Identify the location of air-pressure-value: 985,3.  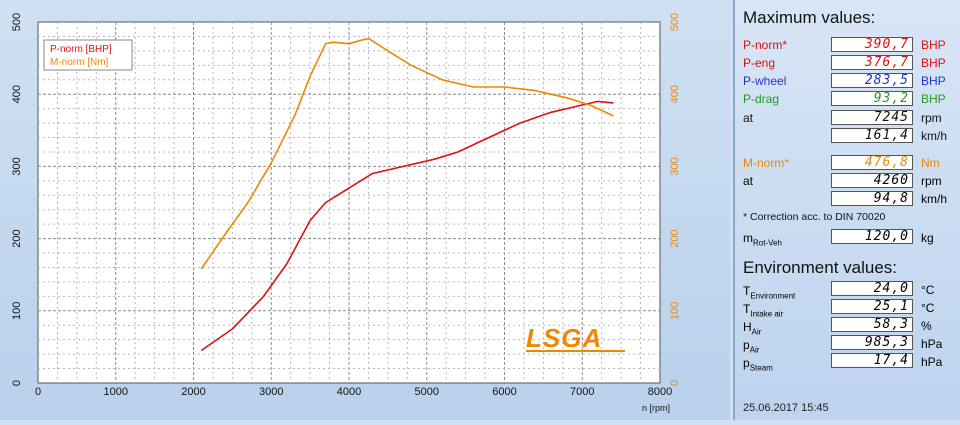
(872, 342).